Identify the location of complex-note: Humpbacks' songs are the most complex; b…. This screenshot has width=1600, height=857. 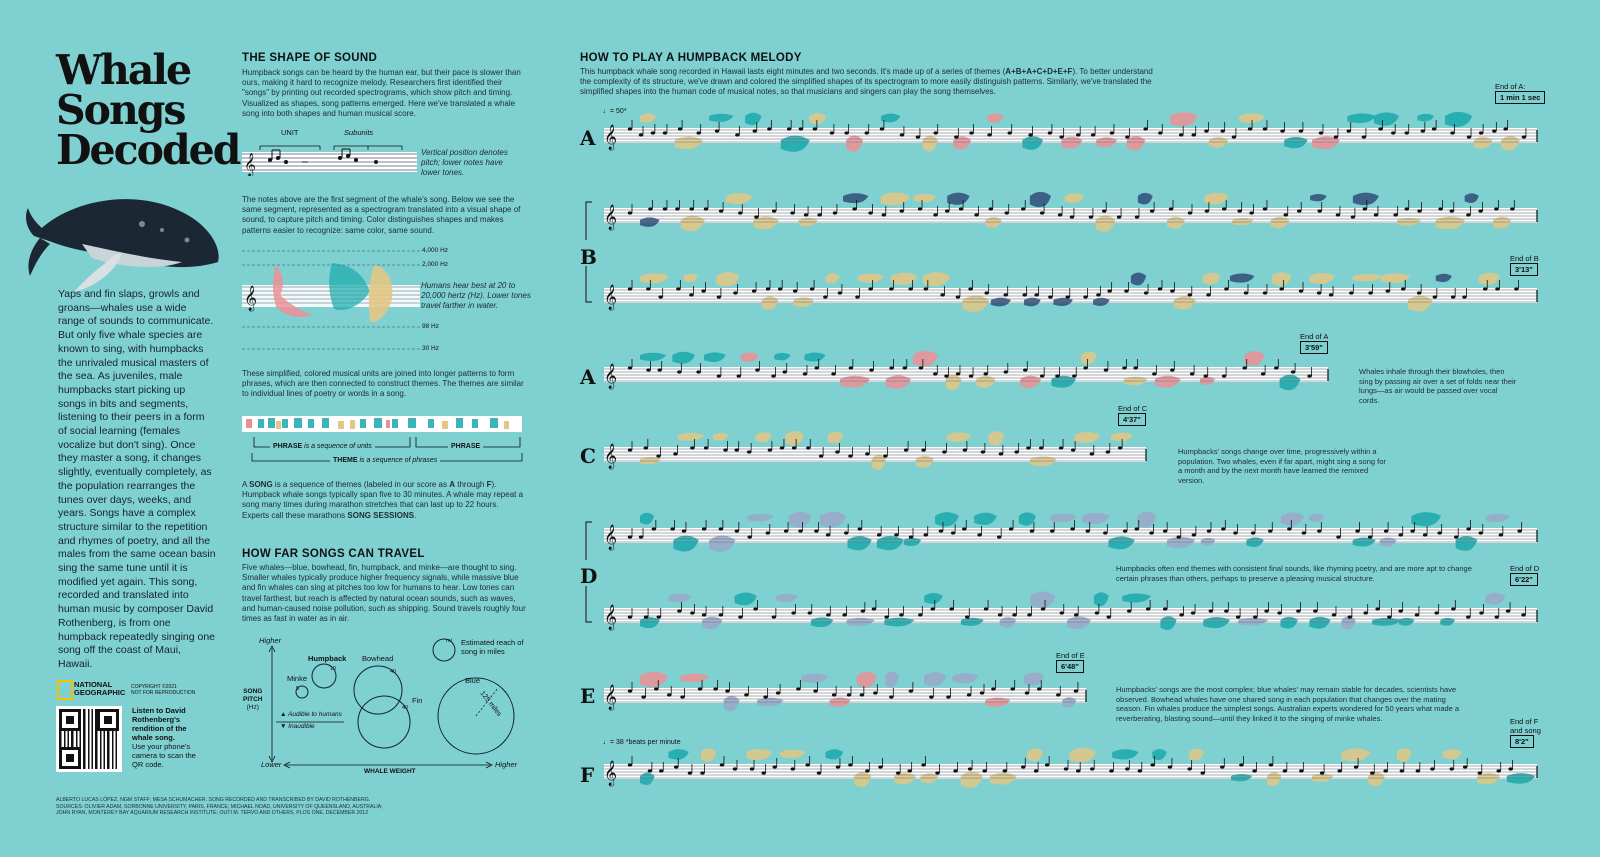
(1288, 704).